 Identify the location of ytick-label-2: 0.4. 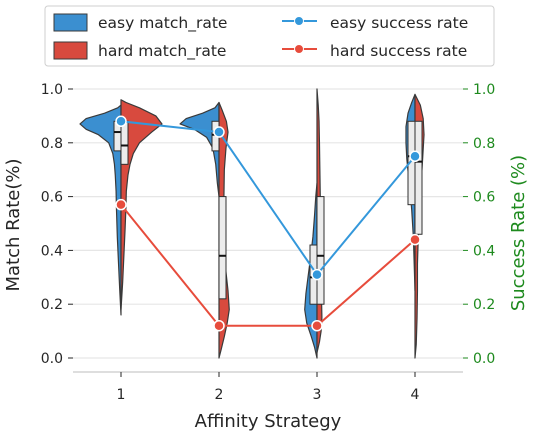
(52, 251).